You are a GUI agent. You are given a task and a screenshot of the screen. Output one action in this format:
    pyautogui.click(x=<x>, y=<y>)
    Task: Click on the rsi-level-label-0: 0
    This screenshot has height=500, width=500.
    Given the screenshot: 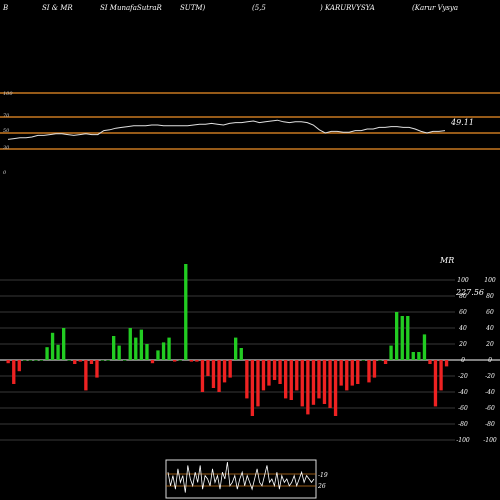 What is the action you would take?
    pyautogui.click(x=5, y=173)
    